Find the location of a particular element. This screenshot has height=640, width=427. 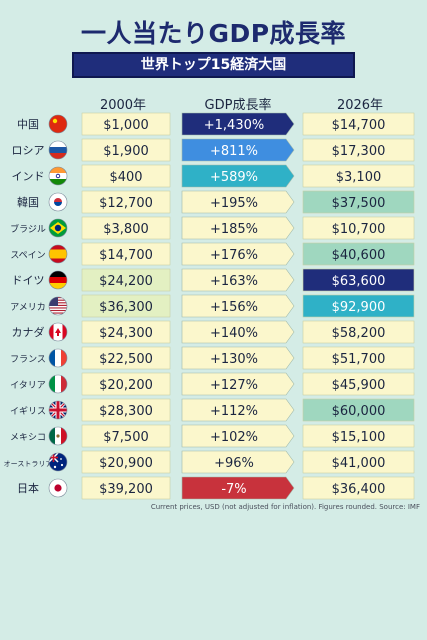

growth-cell: +811% is located at coordinates (234, 151).